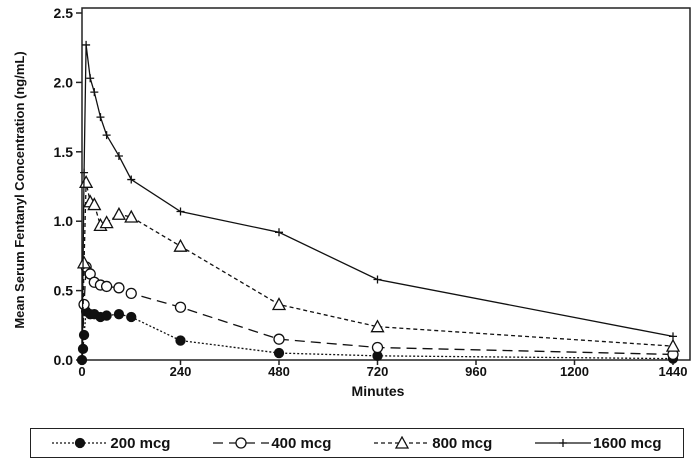 The image size is (696, 469). Describe the element at coordinates (627, 443) in the screenshot. I see `legend-label: 1600 mcg` at that location.